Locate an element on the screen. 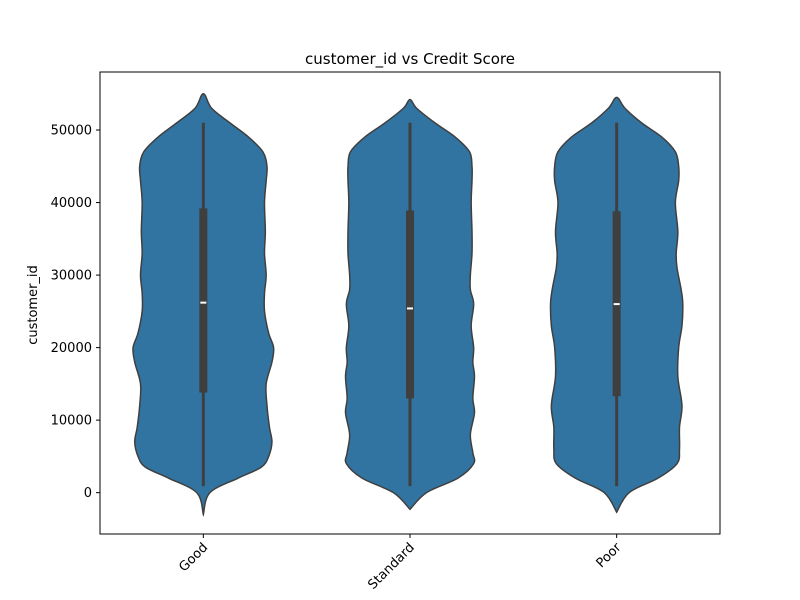 This screenshot has height=600, width=800. violin-poor is located at coordinates (616, 305).